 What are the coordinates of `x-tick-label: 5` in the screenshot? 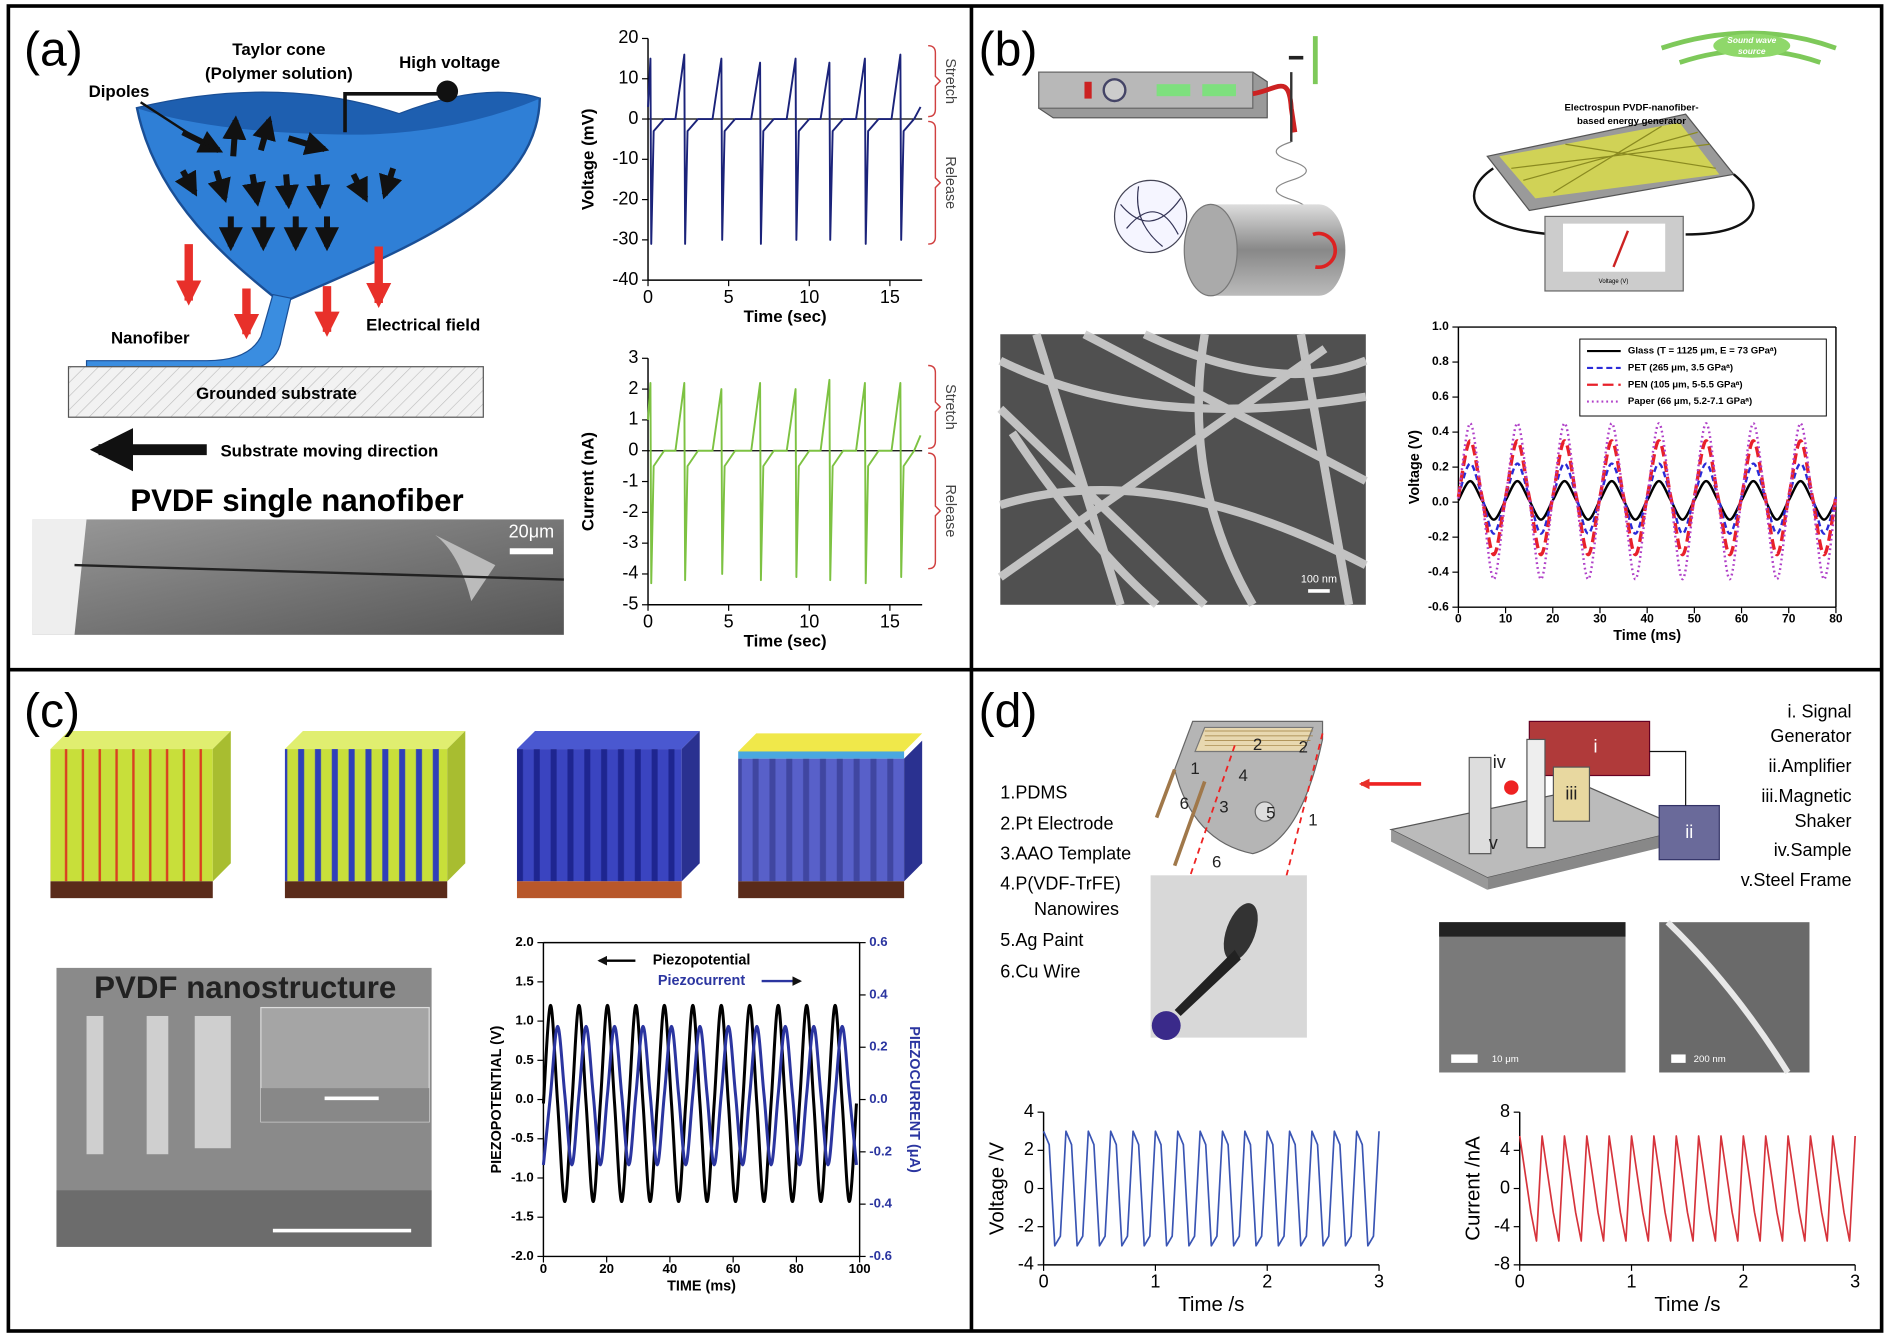 It's located at (729, 297).